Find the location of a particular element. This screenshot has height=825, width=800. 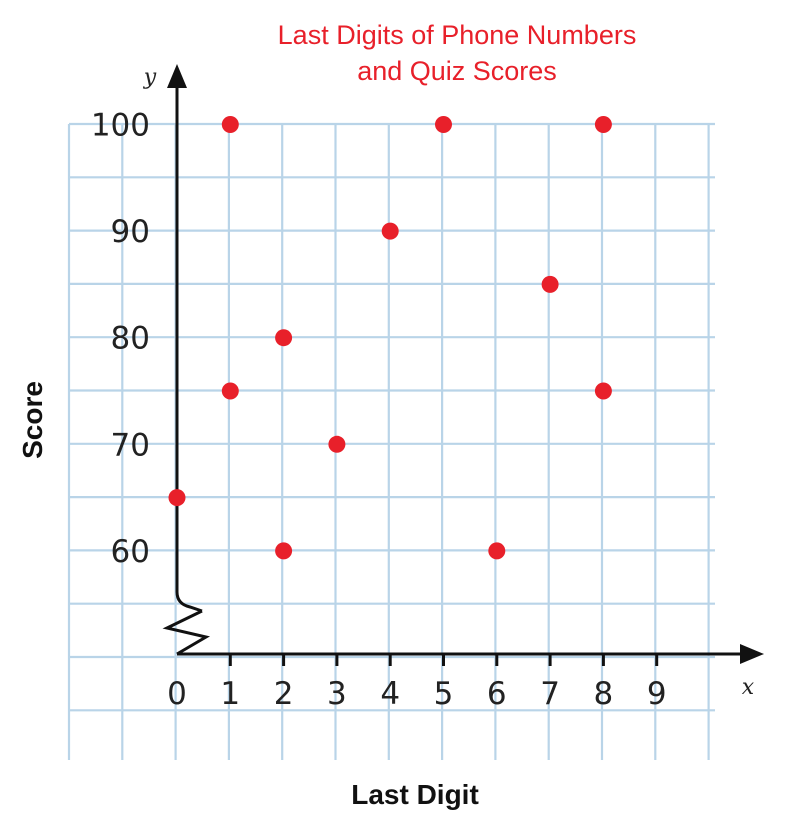

x-tick-label: 1 is located at coordinates (230, 694).